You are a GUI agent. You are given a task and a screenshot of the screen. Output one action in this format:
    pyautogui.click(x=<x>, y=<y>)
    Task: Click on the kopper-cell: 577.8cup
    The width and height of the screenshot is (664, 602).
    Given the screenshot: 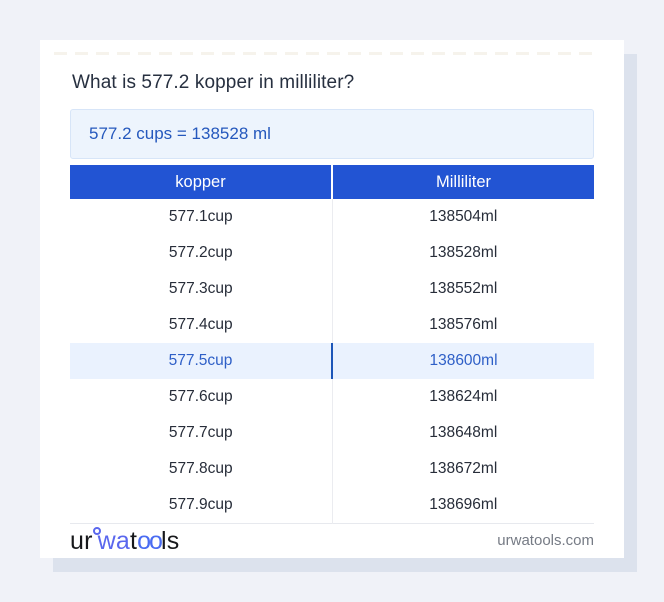 What is the action you would take?
    pyautogui.click(x=200, y=468)
    